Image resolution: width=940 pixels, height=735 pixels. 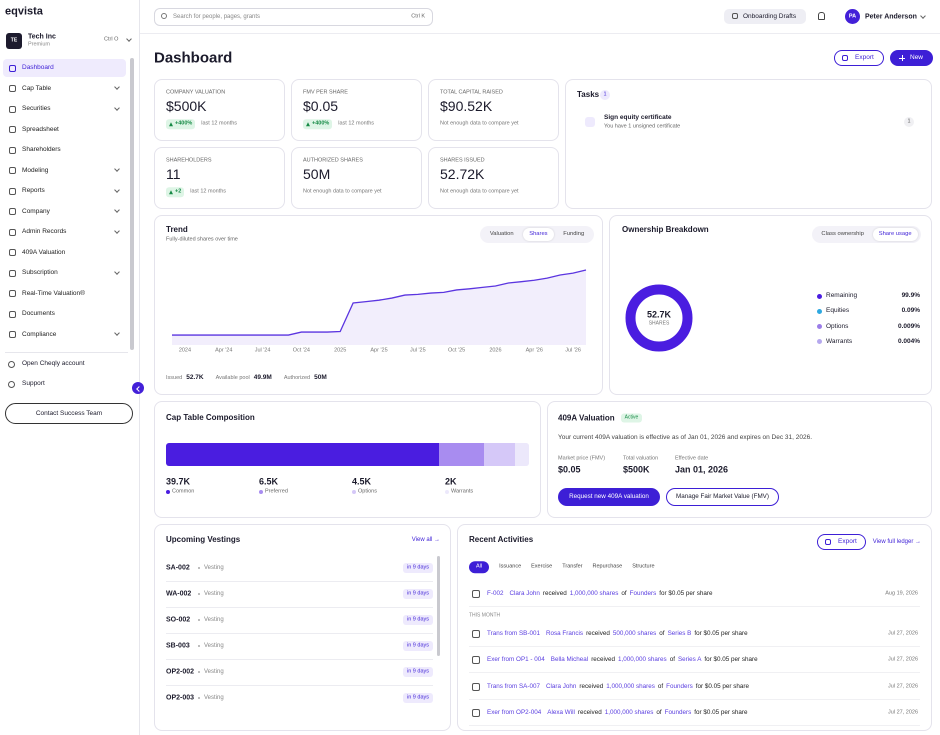 I want to click on activity-person: Rosa Francis, so click(x=564, y=633).